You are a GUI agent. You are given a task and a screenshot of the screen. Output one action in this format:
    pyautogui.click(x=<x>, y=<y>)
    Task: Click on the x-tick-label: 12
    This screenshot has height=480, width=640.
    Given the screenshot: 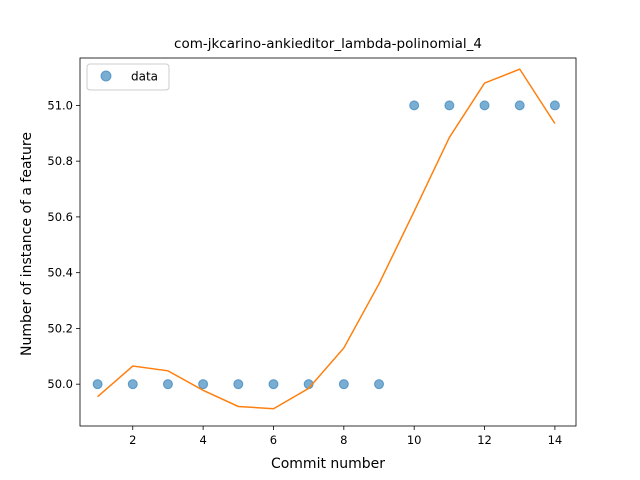 What is the action you would take?
    pyautogui.click(x=484, y=440)
    